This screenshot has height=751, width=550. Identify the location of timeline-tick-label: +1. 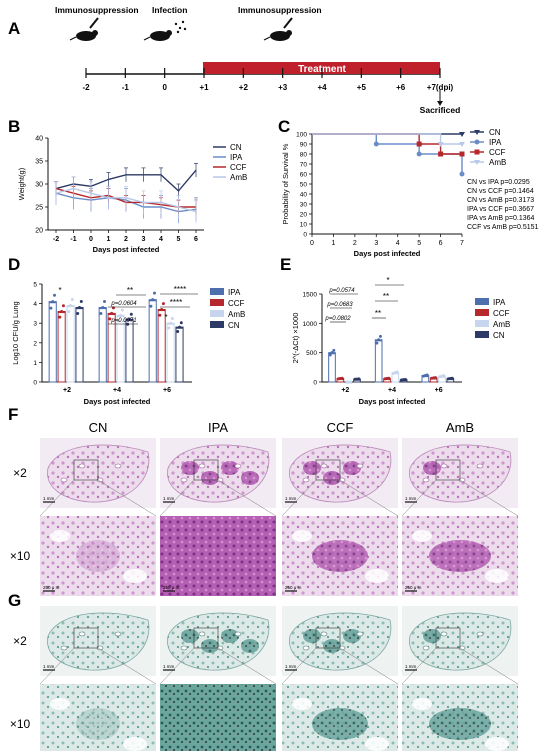
(204, 87).